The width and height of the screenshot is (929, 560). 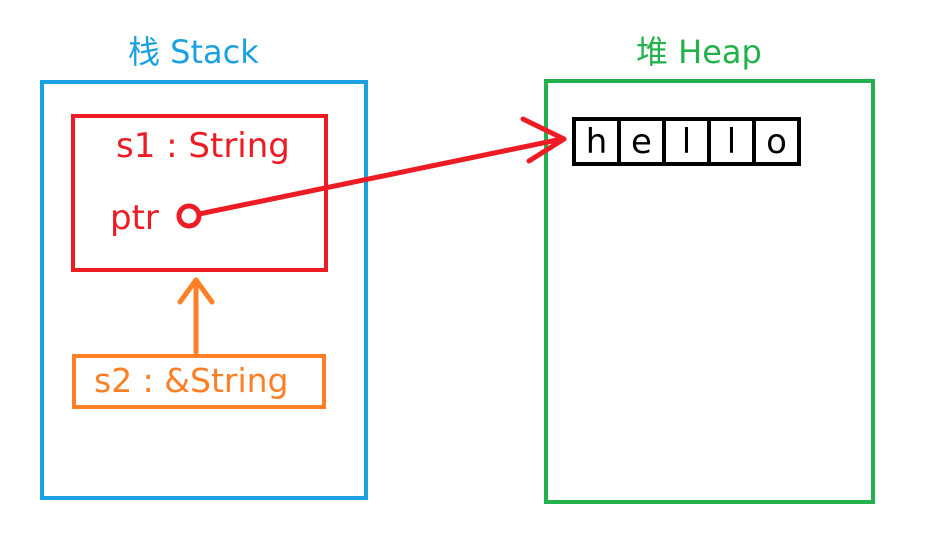 I want to click on s2-reference-box, so click(x=199, y=381).